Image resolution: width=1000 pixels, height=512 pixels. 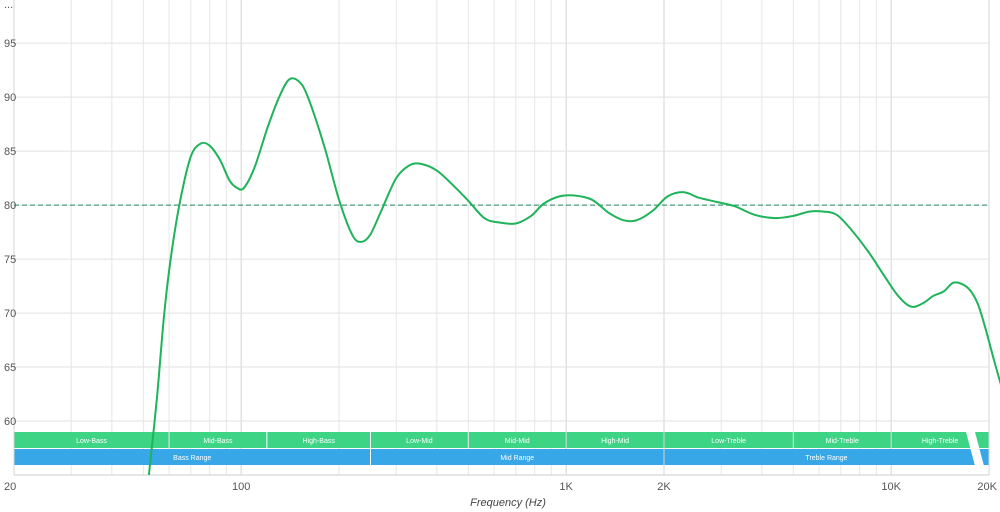 I want to click on band-label: Low-Mid, so click(x=419, y=441).